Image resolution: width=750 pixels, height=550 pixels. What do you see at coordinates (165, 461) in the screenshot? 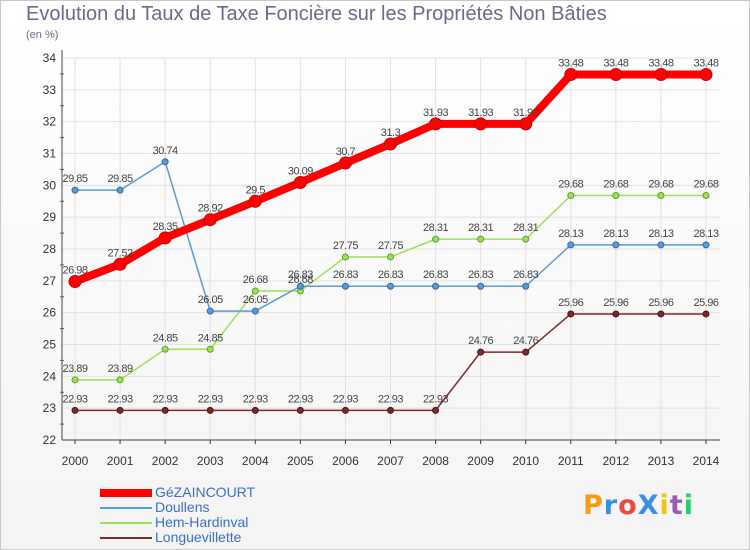
I see `x-tick-label: 2002` at bounding box center [165, 461].